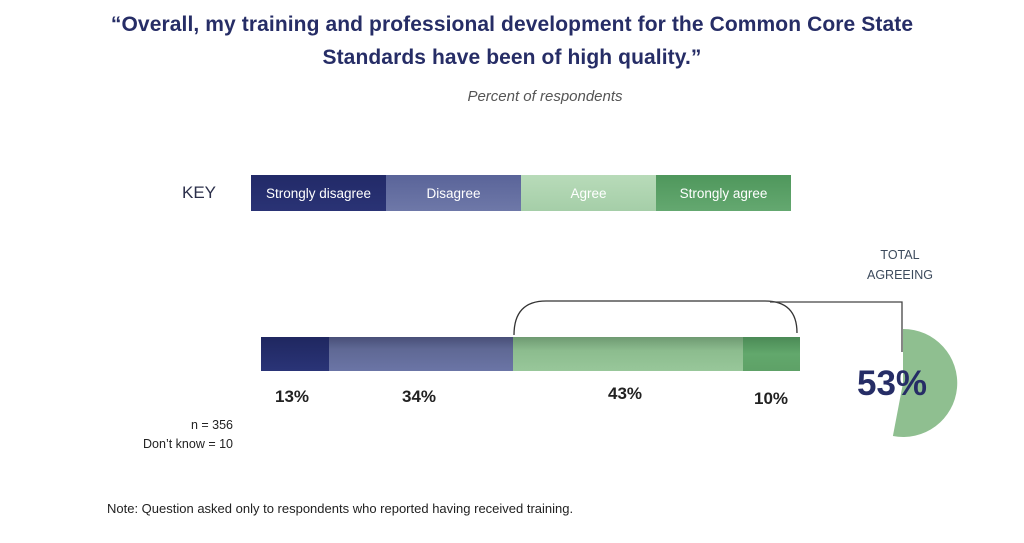 This screenshot has height=543, width=1024. I want to click on total-agreeing-pie, so click(925, 382).